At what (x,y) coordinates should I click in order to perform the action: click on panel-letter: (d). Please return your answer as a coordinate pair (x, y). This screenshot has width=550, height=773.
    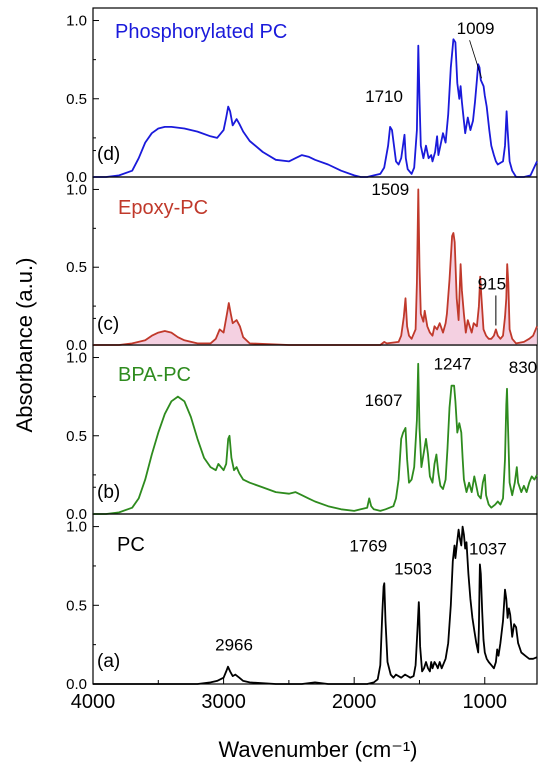
    Looking at the image, I should click on (108, 154).